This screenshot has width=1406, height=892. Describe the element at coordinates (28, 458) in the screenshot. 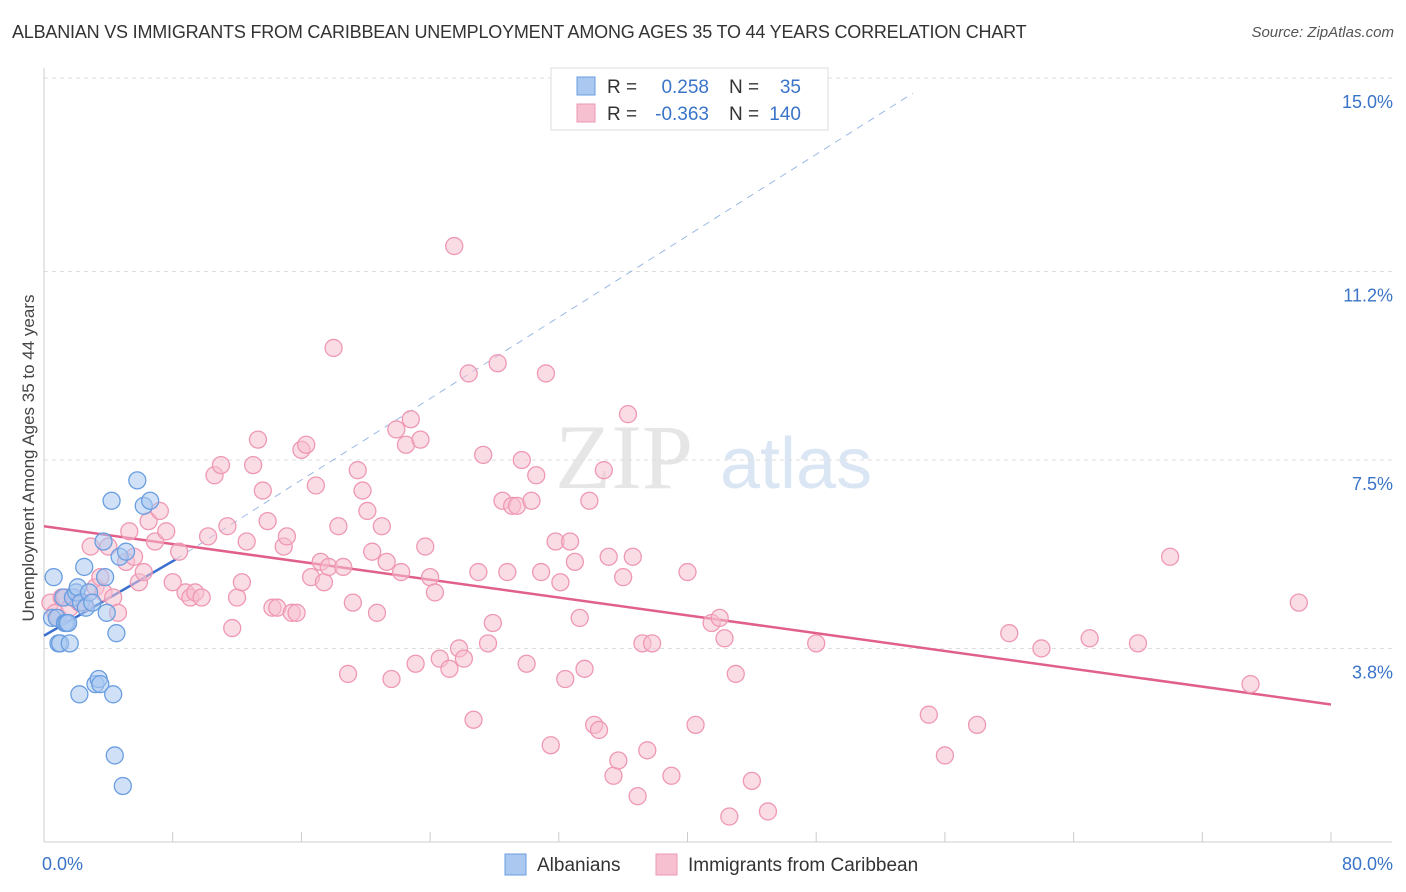

I see `y-axis-label: Unemployment Among Ages 35 to 44 years` at that location.